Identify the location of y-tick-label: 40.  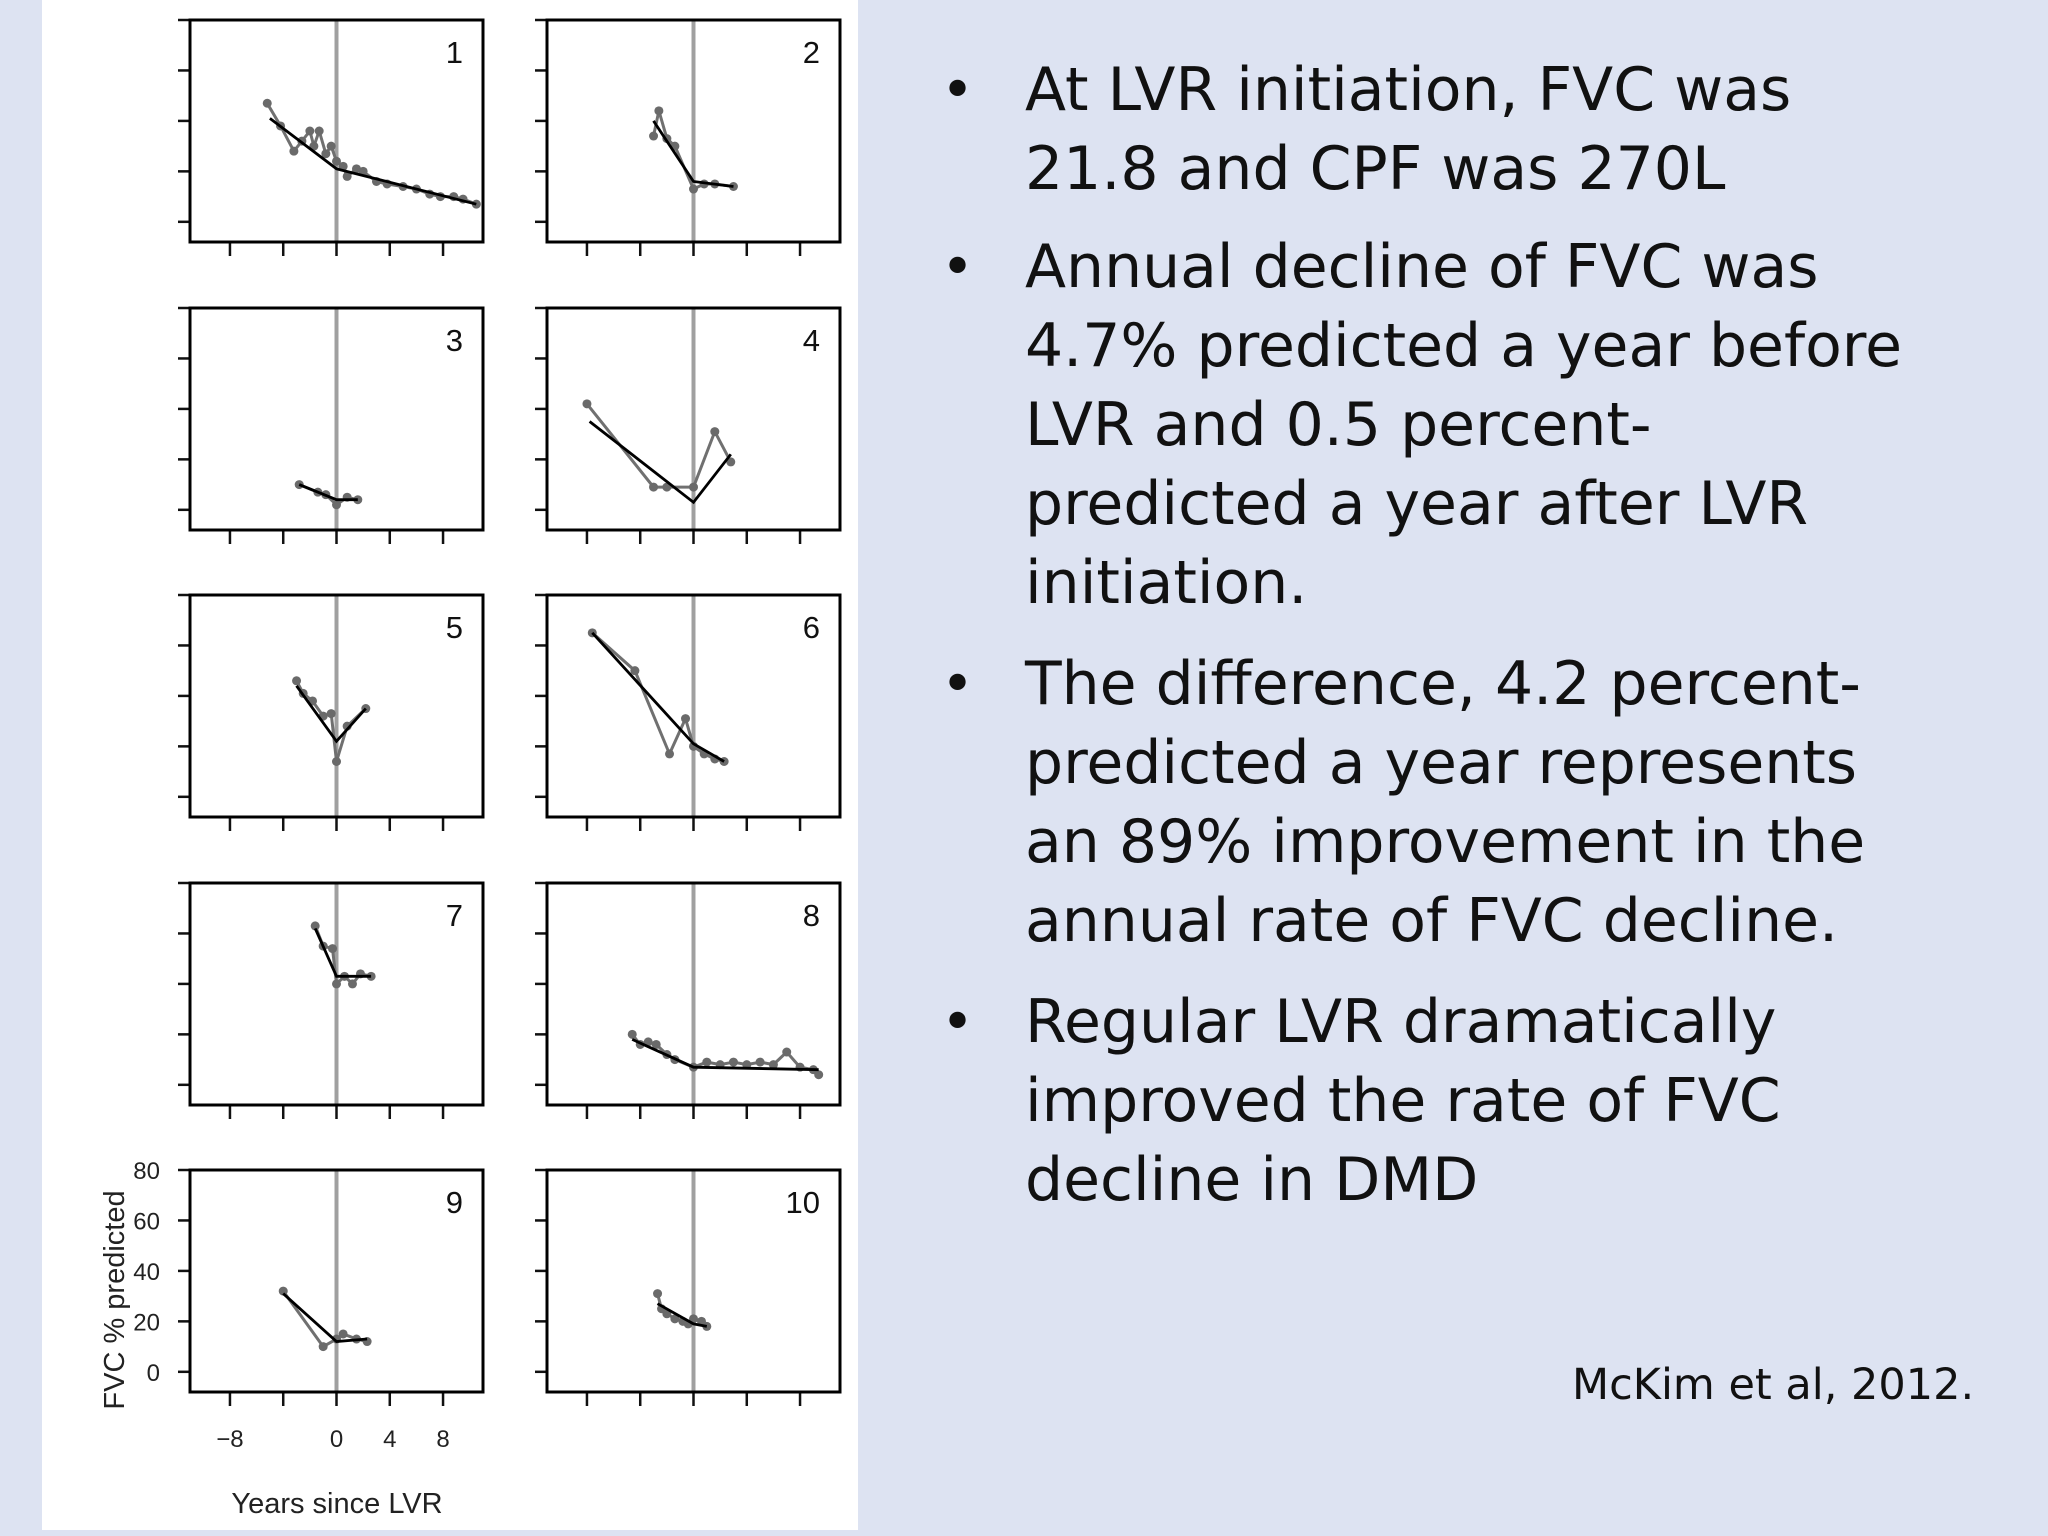
(146, 1272).